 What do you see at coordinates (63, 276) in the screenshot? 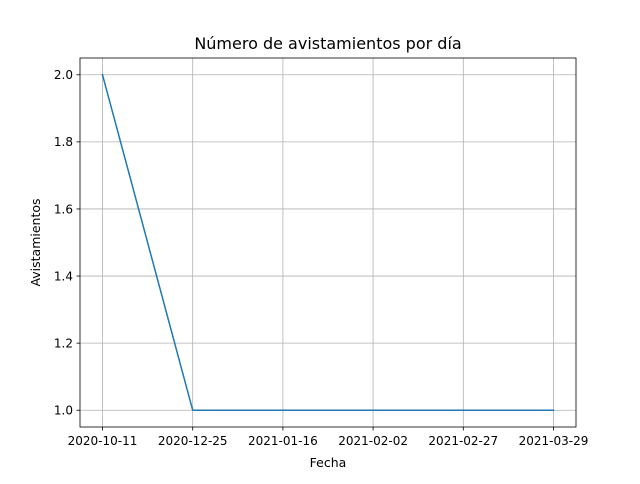
I see `y-tick-label: 1.4` at bounding box center [63, 276].